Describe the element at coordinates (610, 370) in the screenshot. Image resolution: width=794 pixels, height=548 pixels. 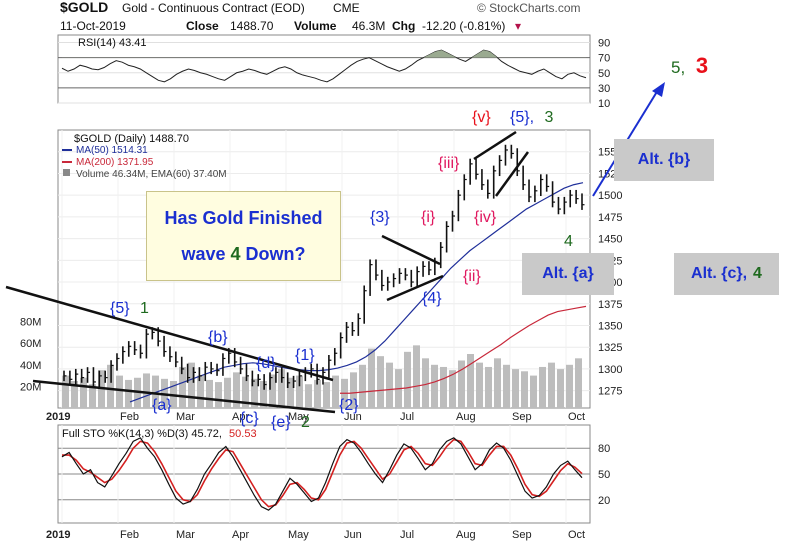
I see `price-tick-label: 1300` at that location.